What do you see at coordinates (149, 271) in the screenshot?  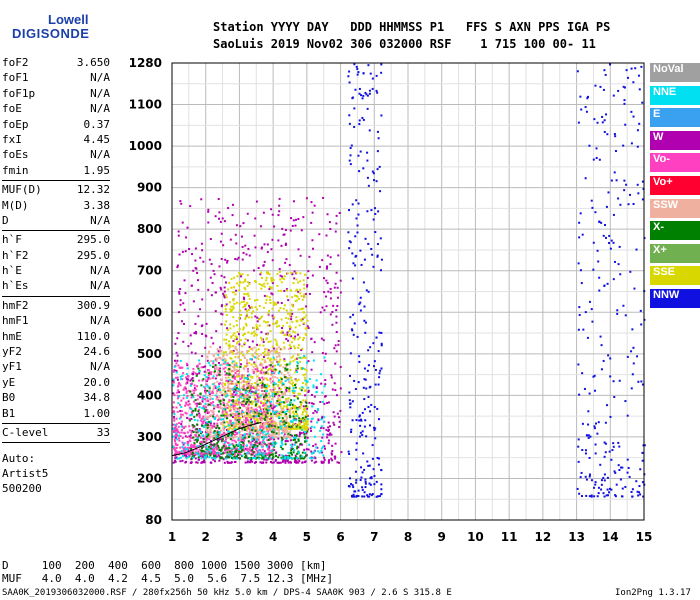 I see `y-tick-label: 700` at bounding box center [149, 271].